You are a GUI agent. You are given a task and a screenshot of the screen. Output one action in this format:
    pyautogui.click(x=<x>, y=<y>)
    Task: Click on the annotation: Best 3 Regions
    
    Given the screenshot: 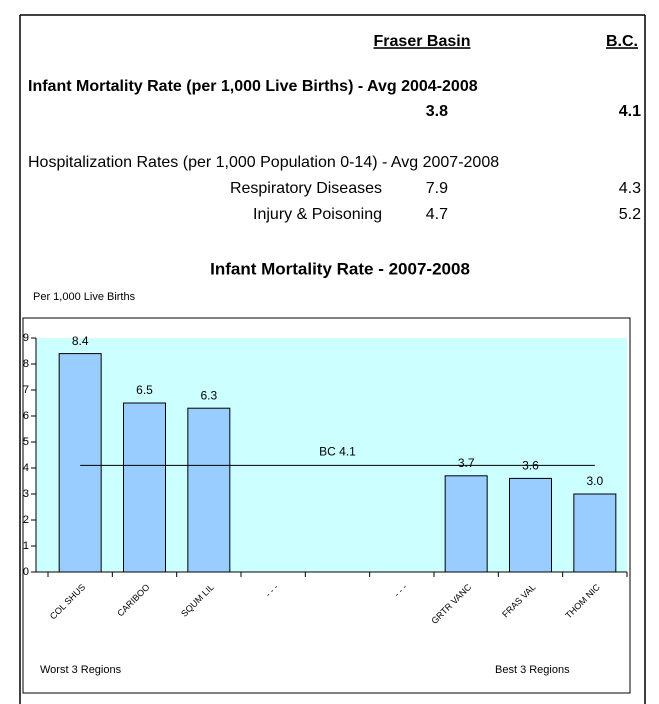 What is the action you would take?
    pyautogui.click(x=532, y=670)
    